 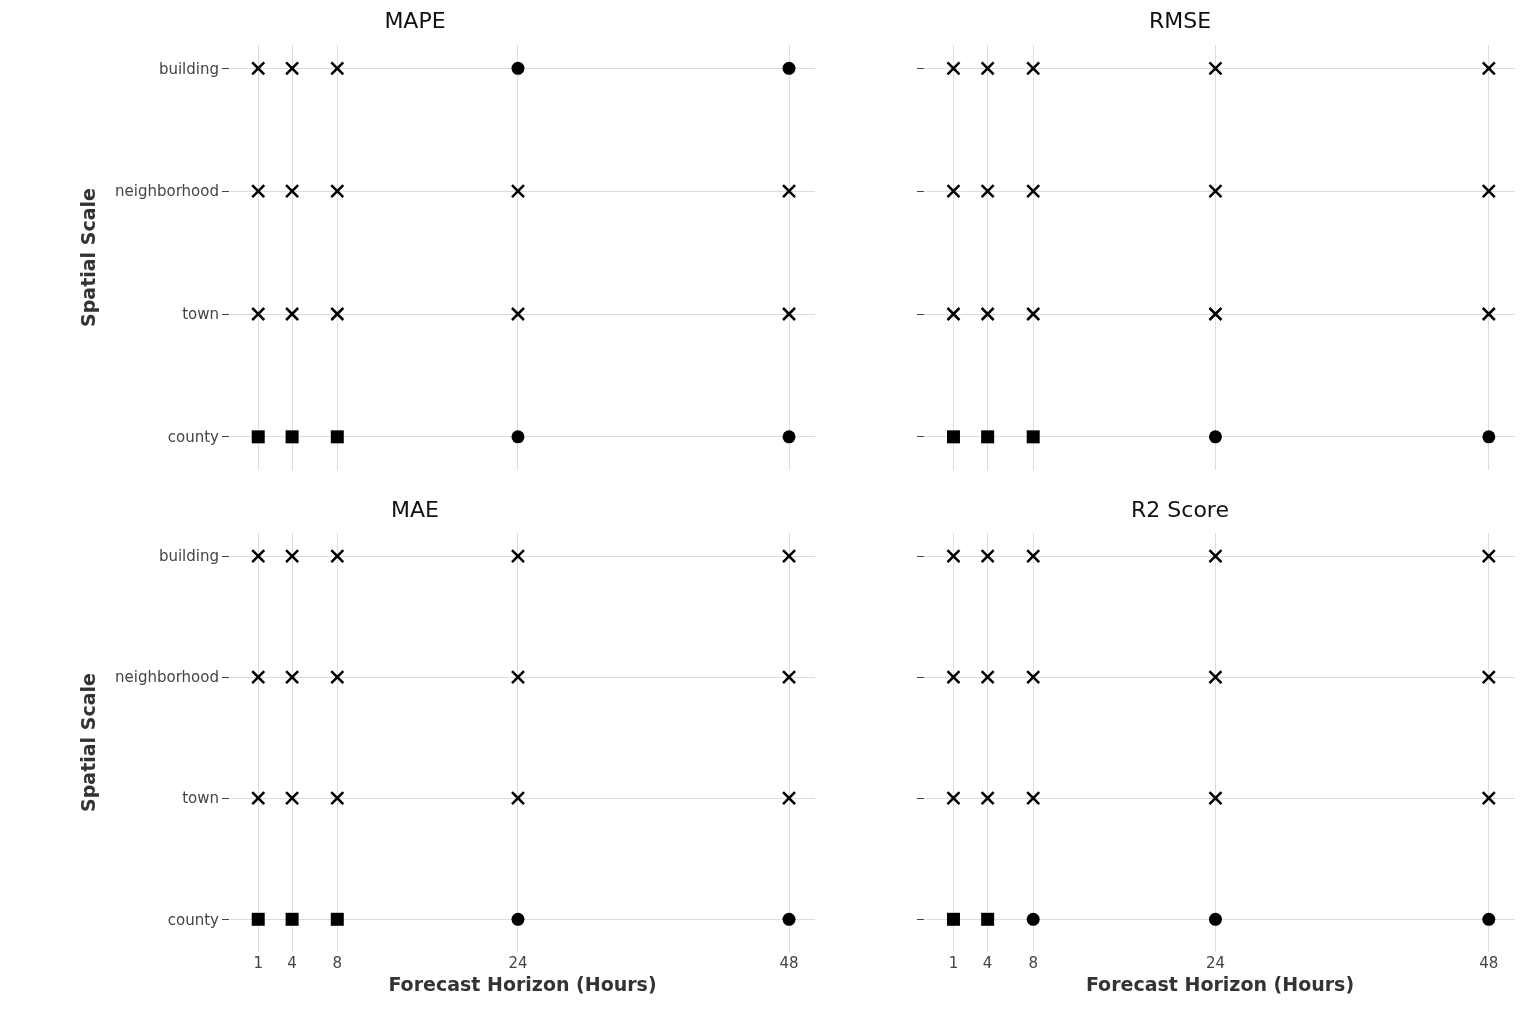 I want to click on chart-title: MAE, so click(x=415, y=509).